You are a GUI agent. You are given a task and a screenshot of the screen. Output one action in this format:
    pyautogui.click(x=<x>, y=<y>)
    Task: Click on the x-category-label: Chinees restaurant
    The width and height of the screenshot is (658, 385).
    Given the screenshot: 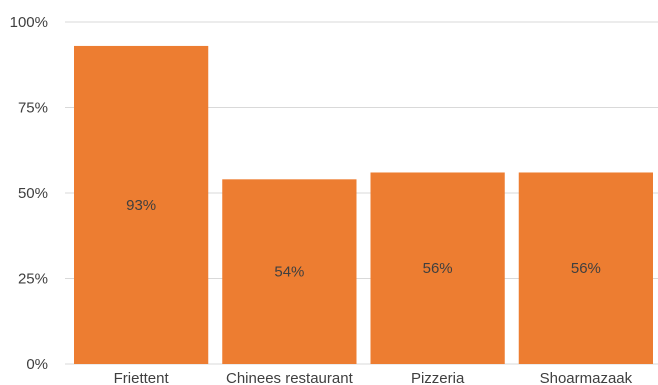 What is the action you would take?
    pyautogui.click(x=290, y=377)
    